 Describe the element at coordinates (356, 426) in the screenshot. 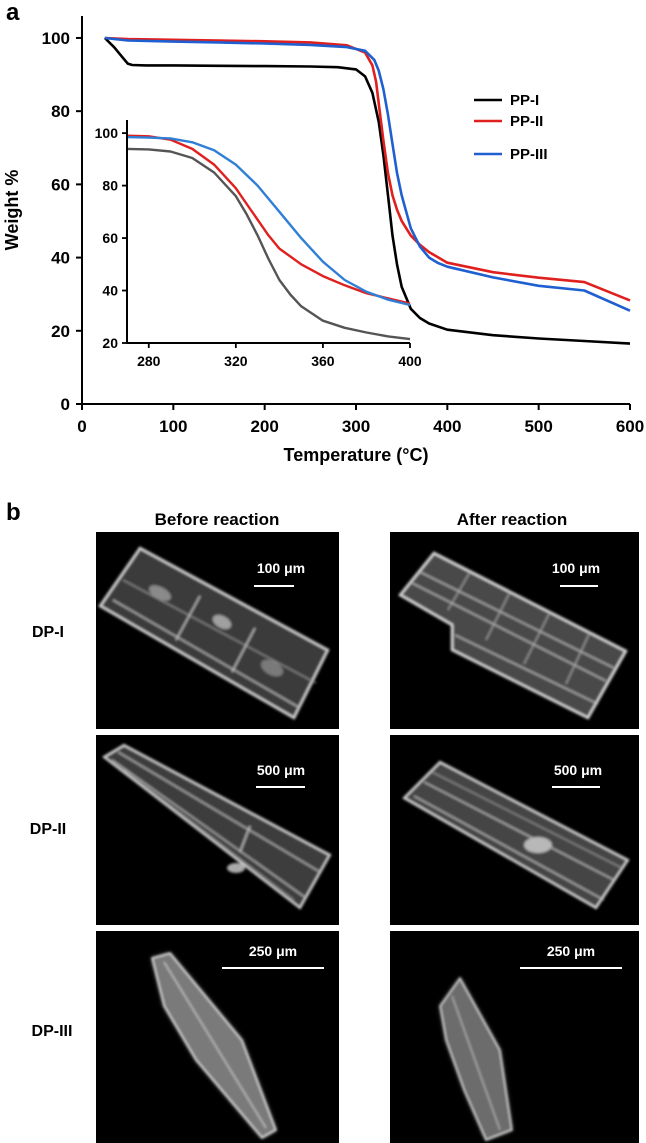

I see `x-tick-label: 300` at that location.